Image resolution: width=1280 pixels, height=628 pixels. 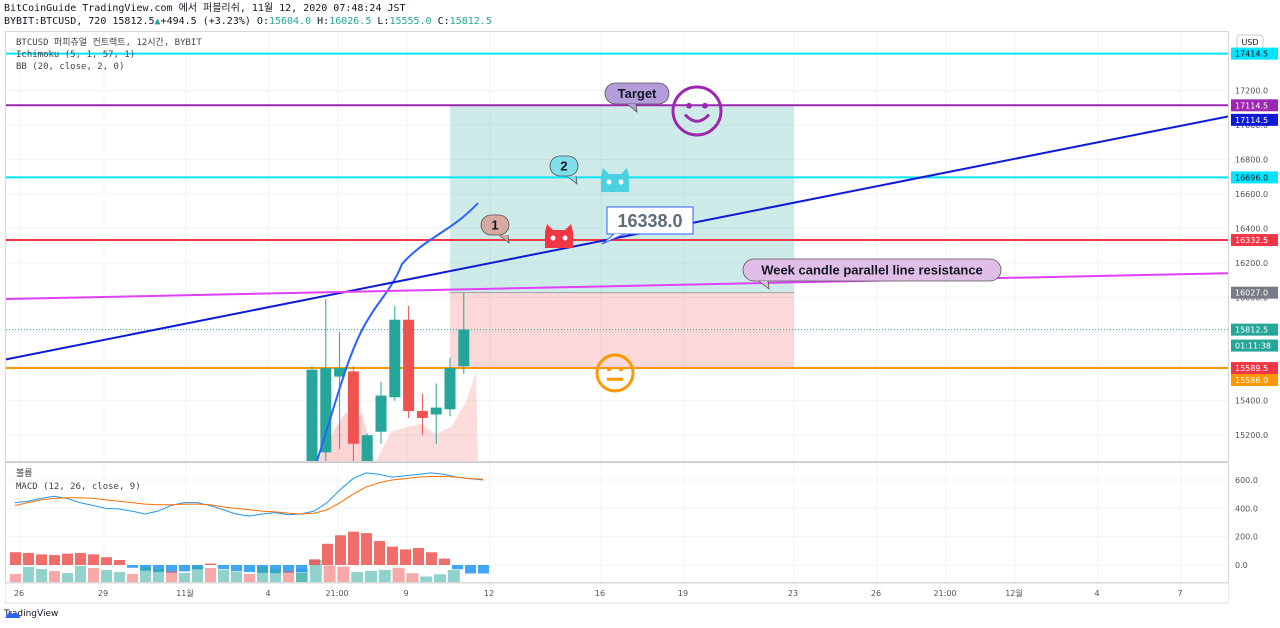 What do you see at coordinates (649, 221) in the screenshot?
I see `price-callout-text: 16338.0` at bounding box center [649, 221].